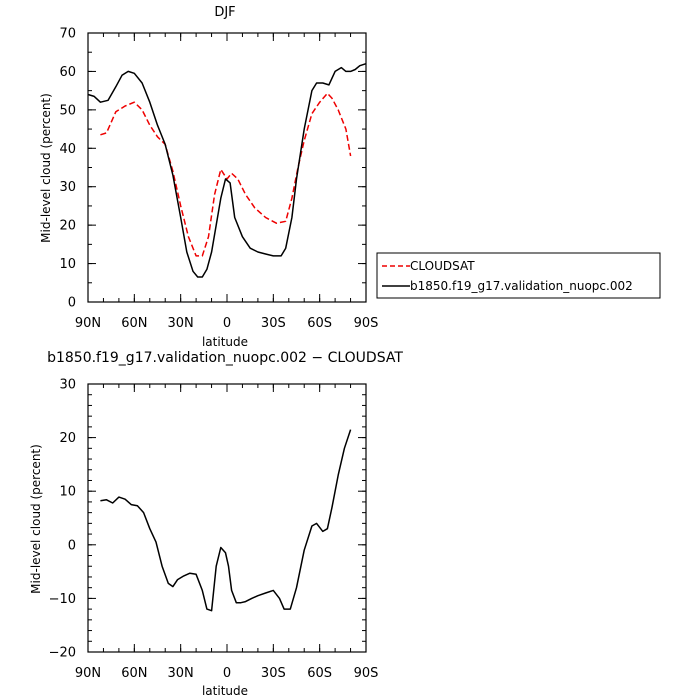 The image size is (700, 700). I want to click on y-tick-label: 60, so click(67, 72).